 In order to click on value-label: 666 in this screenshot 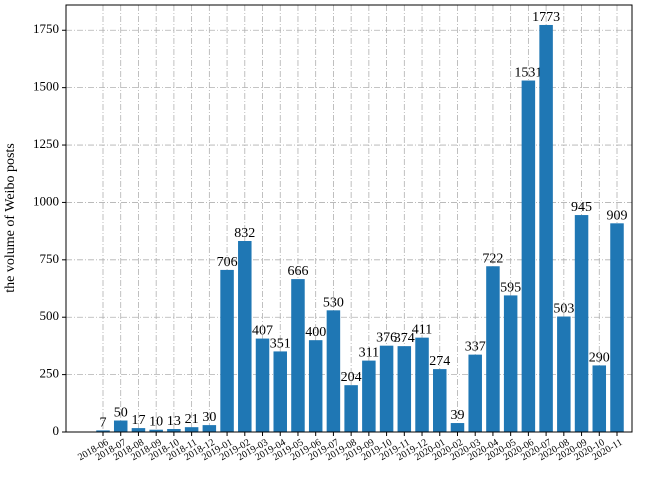, I will do `click(297, 271)`.